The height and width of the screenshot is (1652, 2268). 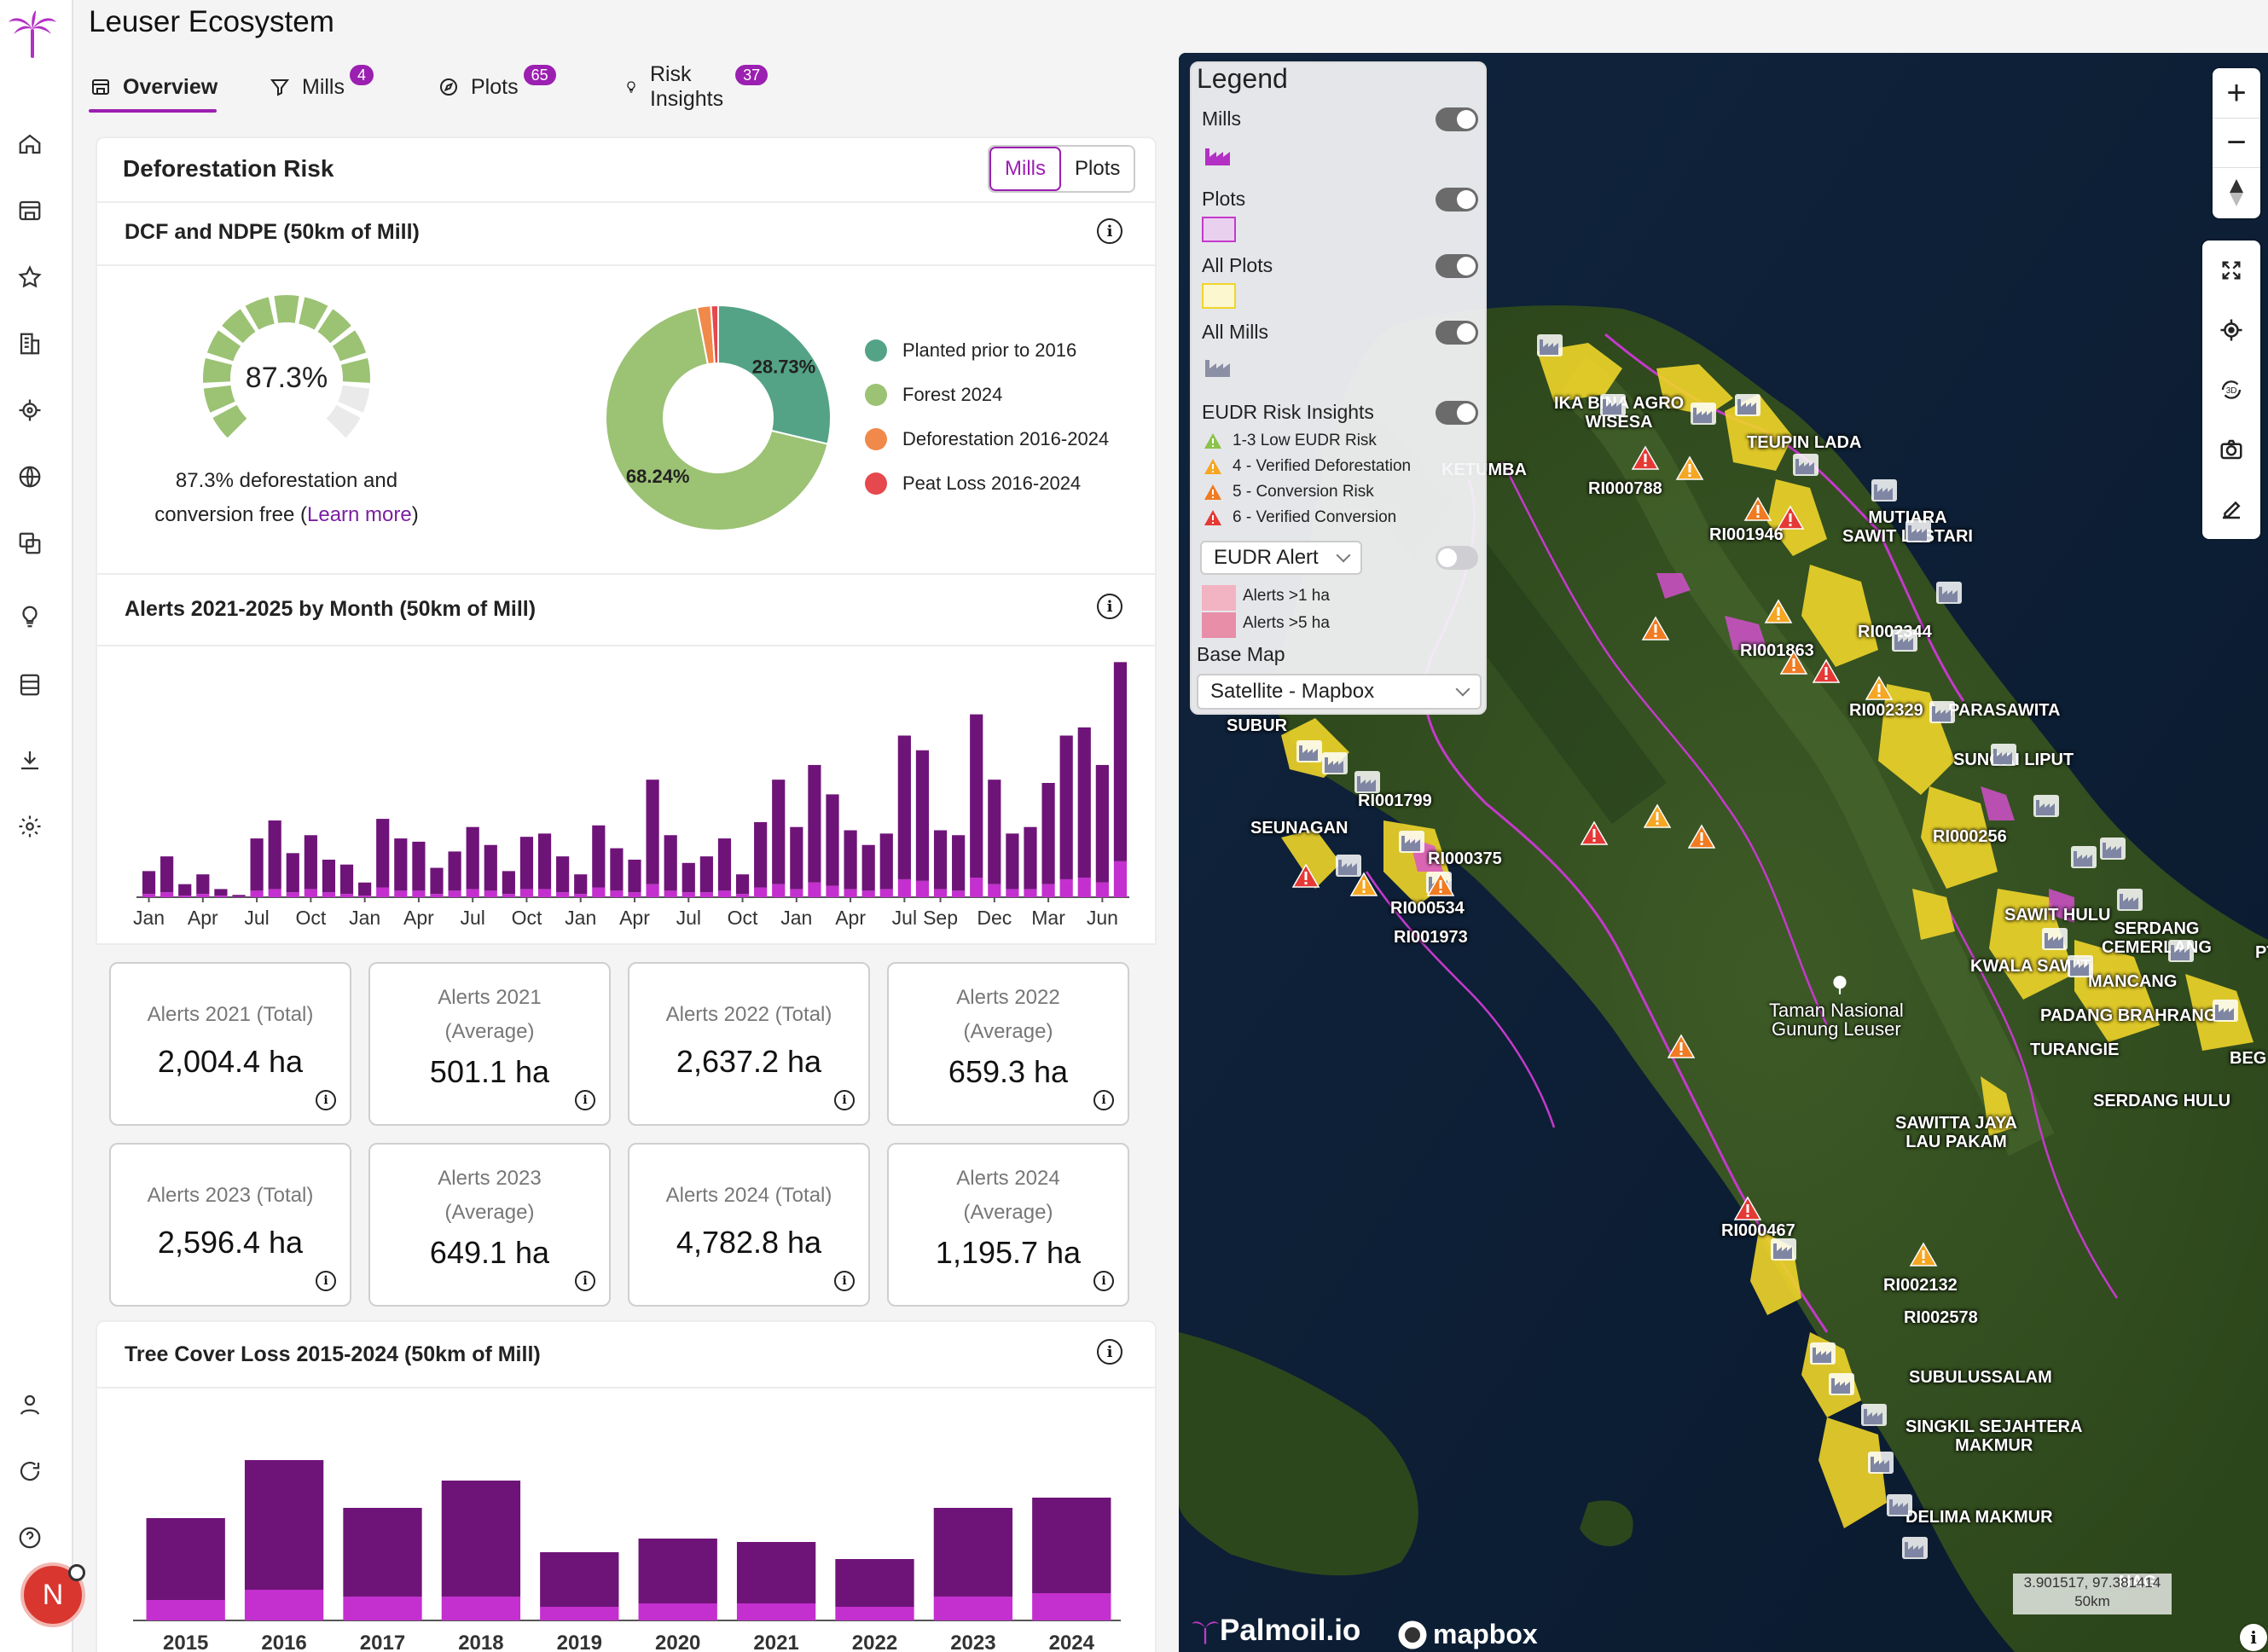 I want to click on all-plots-layer-toggle, so click(x=1457, y=266).